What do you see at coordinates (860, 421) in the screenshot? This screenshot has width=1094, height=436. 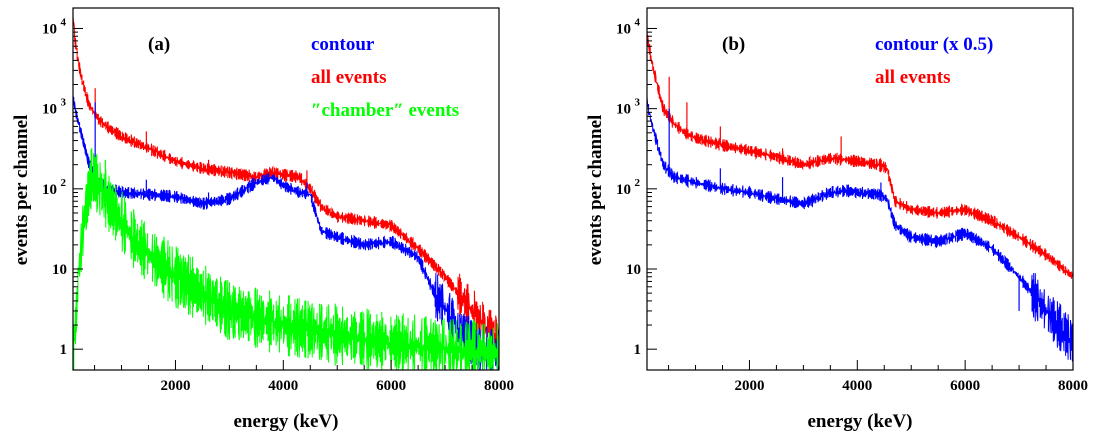 I see `x-axis-title-b: energy (keV)` at bounding box center [860, 421].